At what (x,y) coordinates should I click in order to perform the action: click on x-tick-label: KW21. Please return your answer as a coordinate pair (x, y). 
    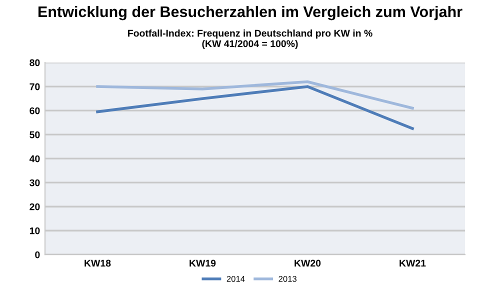
    Looking at the image, I should click on (413, 263).